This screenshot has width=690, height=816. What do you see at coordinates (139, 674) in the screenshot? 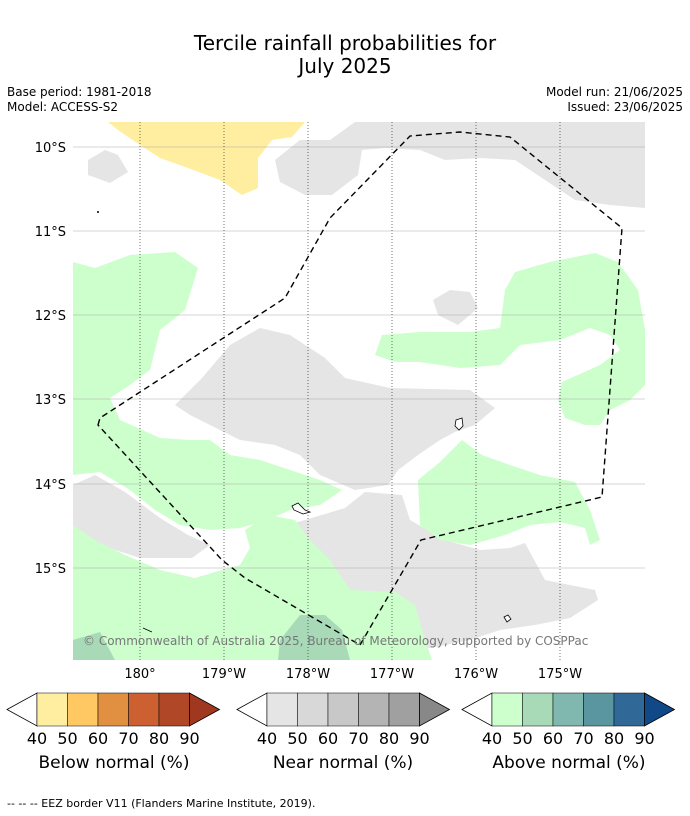
I see `lon-label: 180°` at bounding box center [139, 674].